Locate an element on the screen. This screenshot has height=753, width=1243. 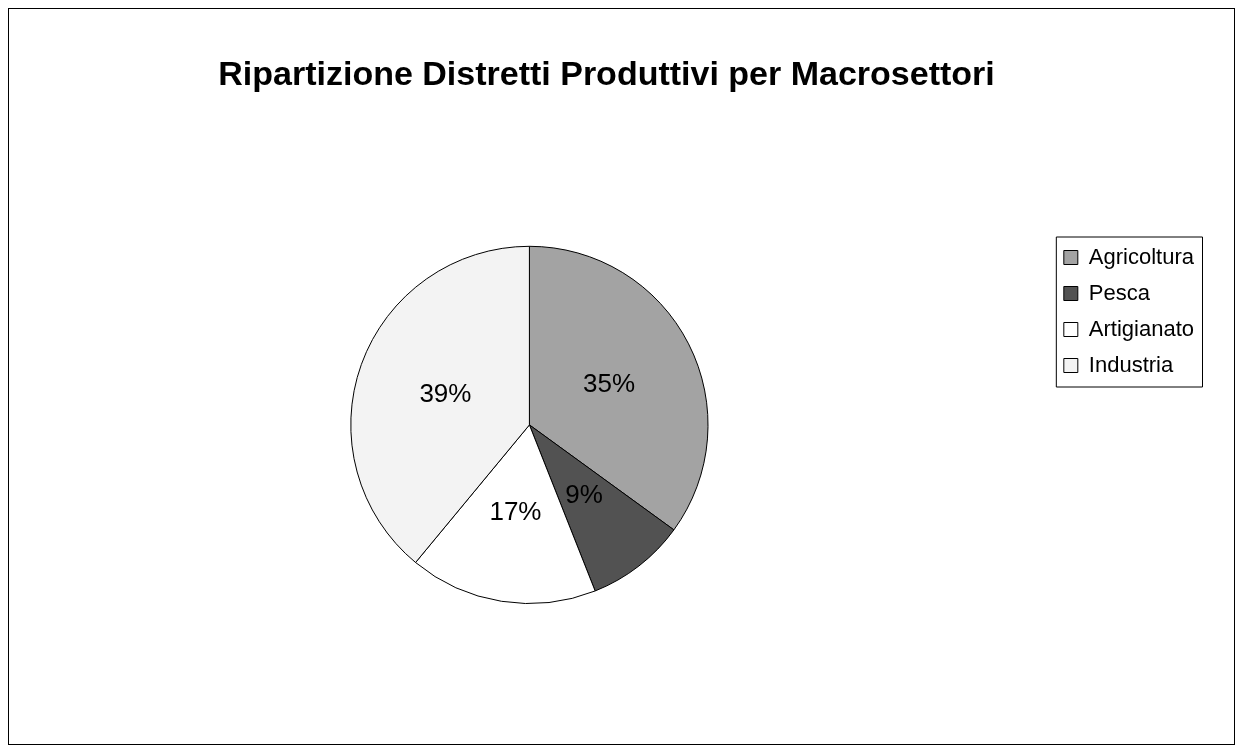
data-label: 35% is located at coordinates (608, 382).